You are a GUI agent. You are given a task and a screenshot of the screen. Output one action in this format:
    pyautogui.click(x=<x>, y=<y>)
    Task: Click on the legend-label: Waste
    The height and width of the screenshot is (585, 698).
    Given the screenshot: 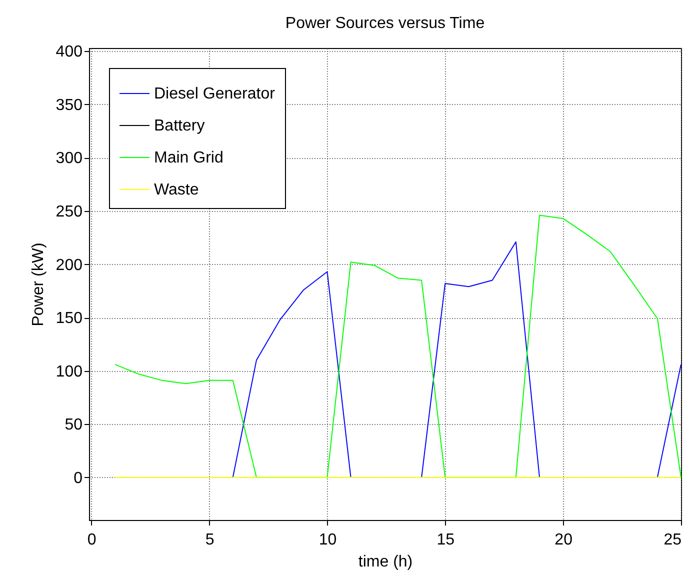 What is the action you would take?
    pyautogui.click(x=176, y=190)
    